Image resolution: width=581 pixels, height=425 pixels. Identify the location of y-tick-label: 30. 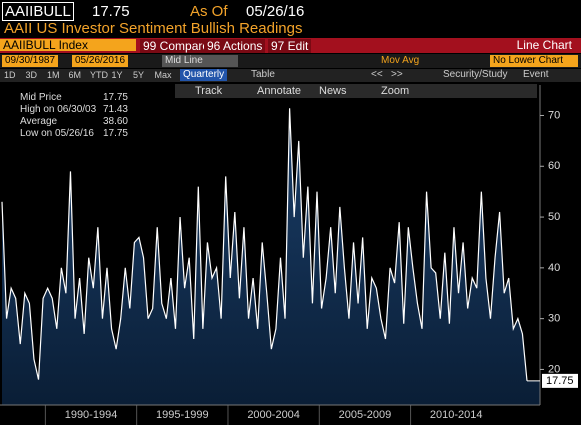
(554, 319).